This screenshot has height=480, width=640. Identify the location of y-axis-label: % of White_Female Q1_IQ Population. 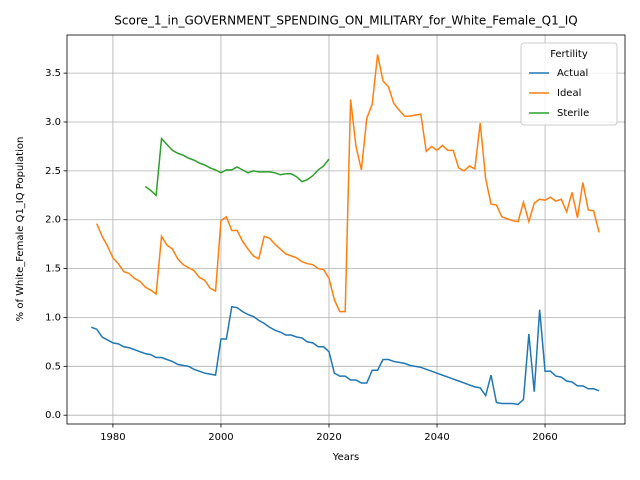
(20, 229).